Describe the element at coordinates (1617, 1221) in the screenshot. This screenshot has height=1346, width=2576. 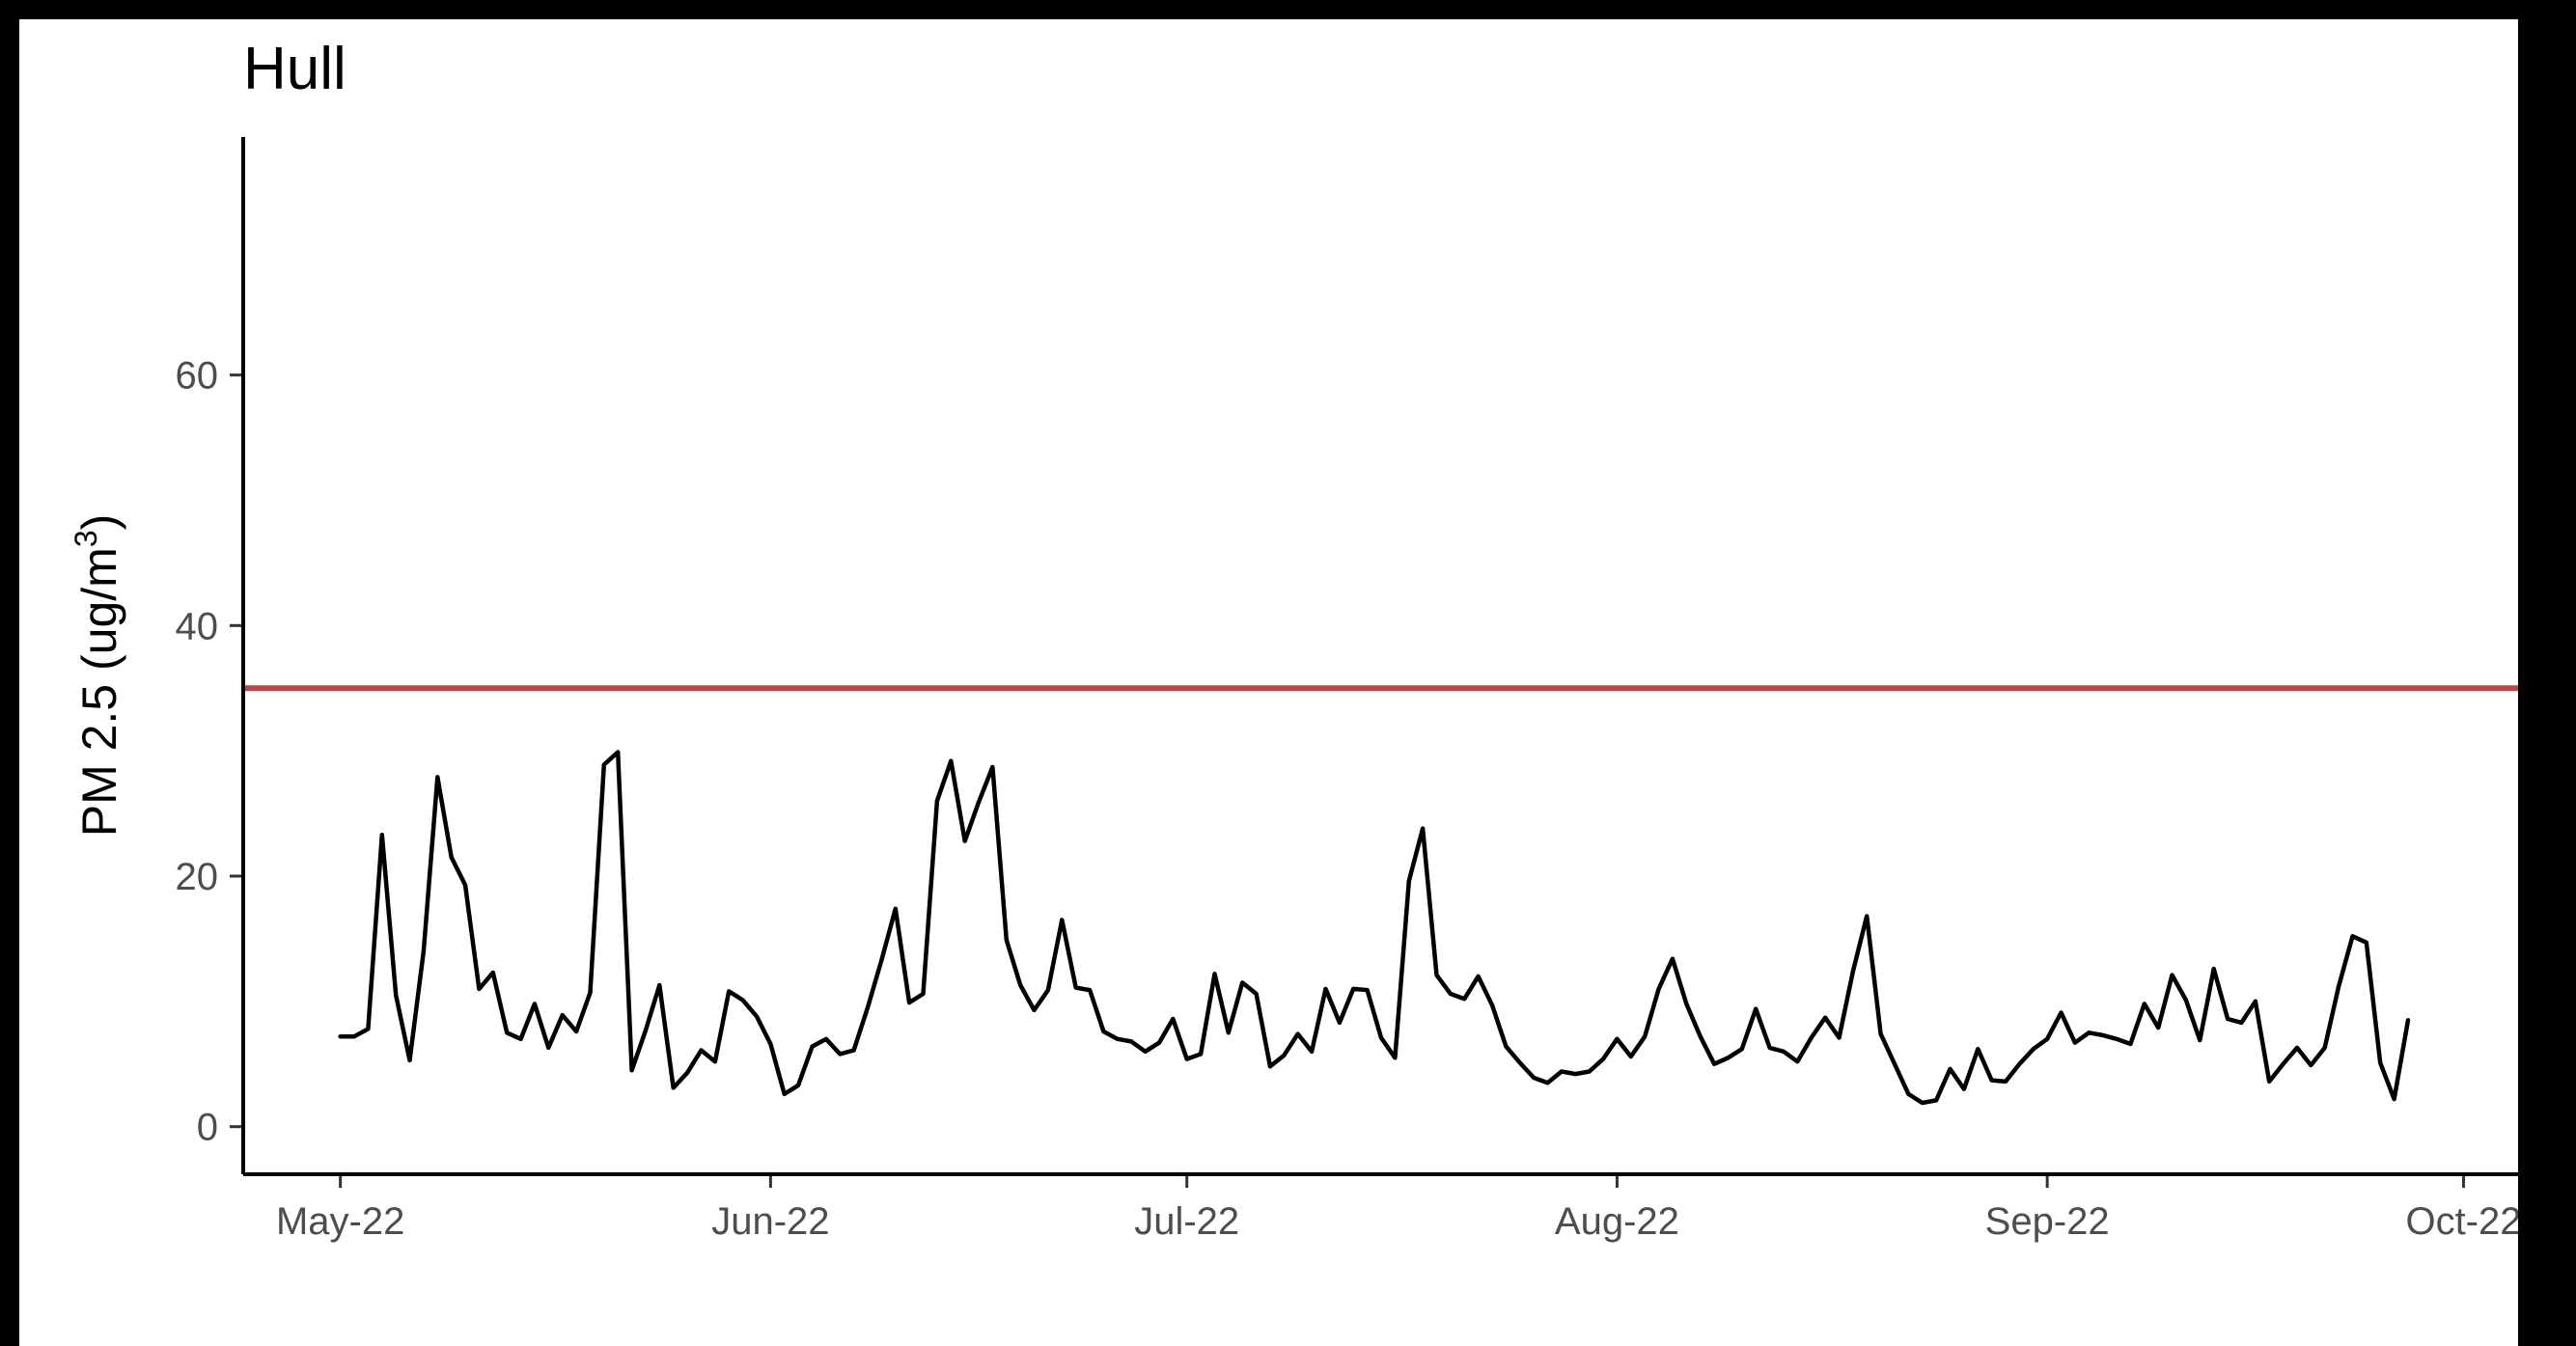
I see `x-tick-label: Aug-22` at that location.